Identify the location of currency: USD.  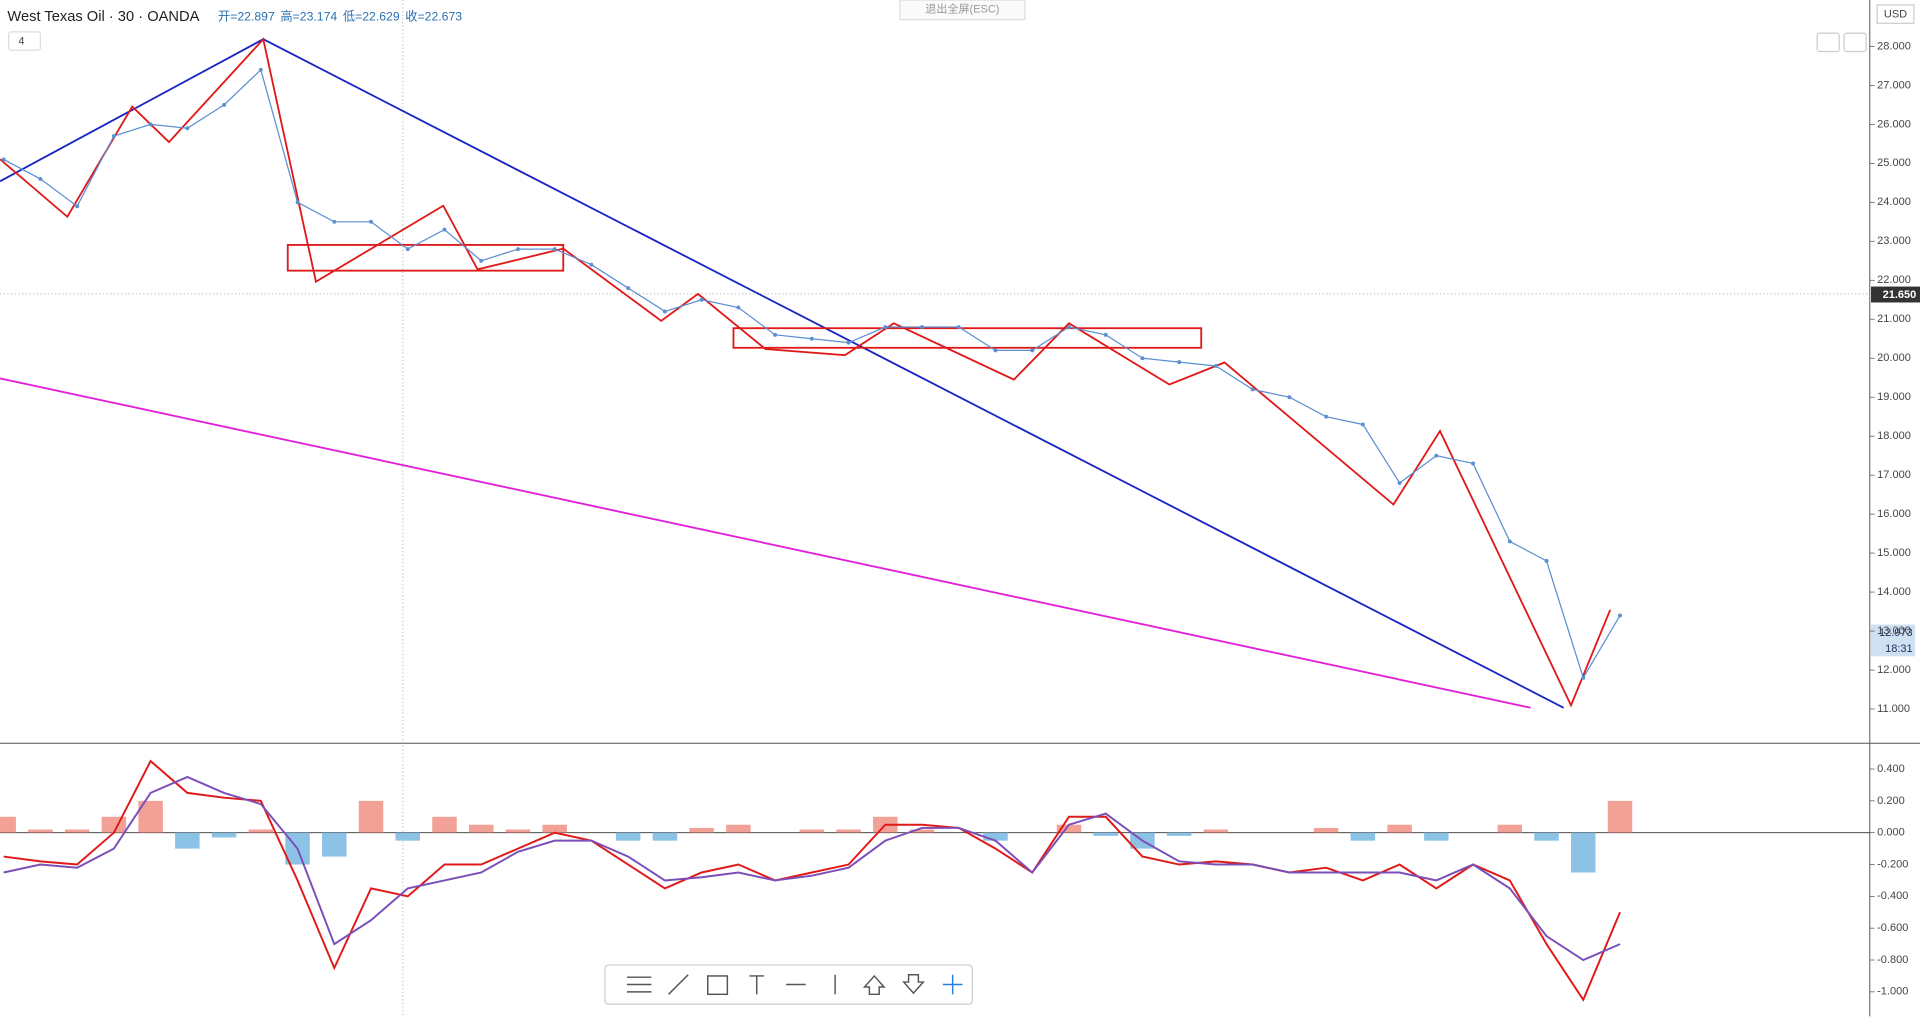
(1895, 15).